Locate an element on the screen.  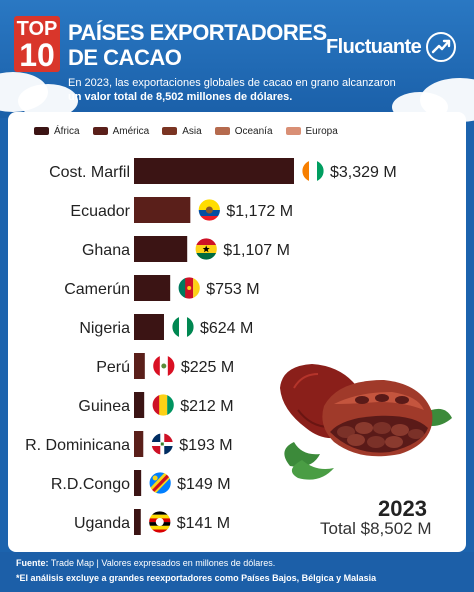
value-label: $1,172 M is located at coordinates (259, 211).